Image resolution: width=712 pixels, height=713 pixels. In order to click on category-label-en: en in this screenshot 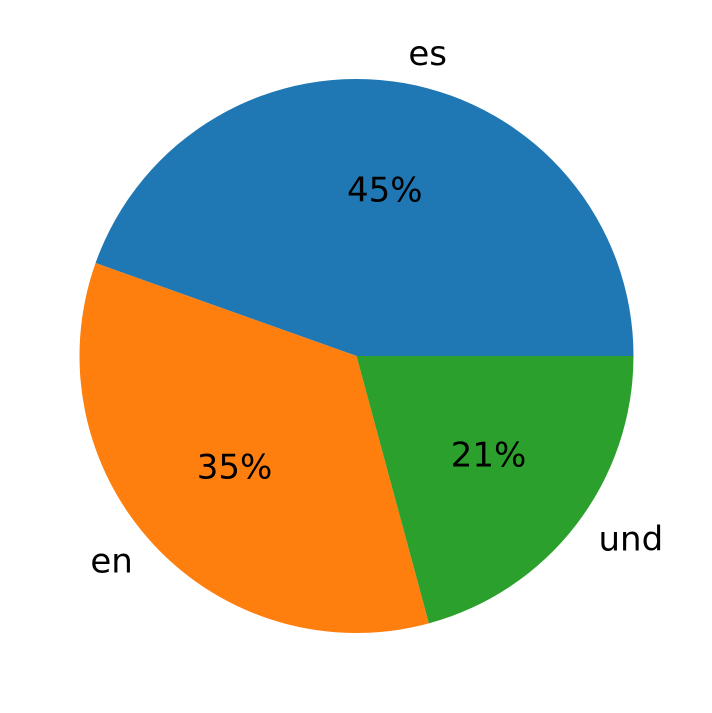, I will do `click(111, 561)`.